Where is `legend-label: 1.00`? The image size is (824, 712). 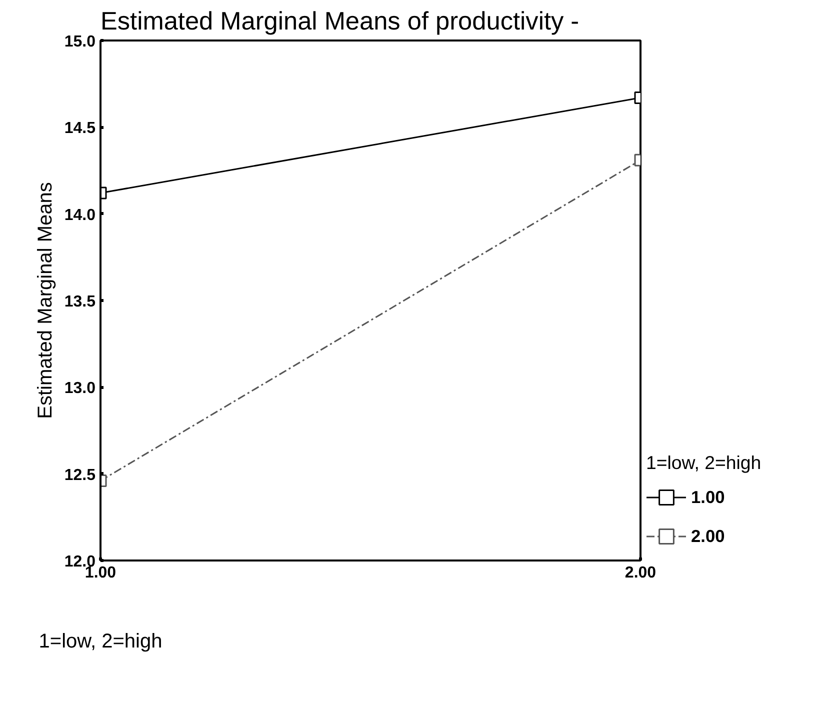
legend-label: 1.00 is located at coordinates (708, 497).